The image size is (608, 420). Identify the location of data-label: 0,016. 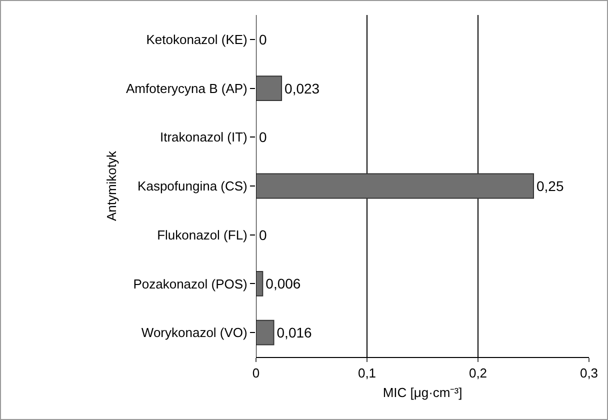
(294, 332).